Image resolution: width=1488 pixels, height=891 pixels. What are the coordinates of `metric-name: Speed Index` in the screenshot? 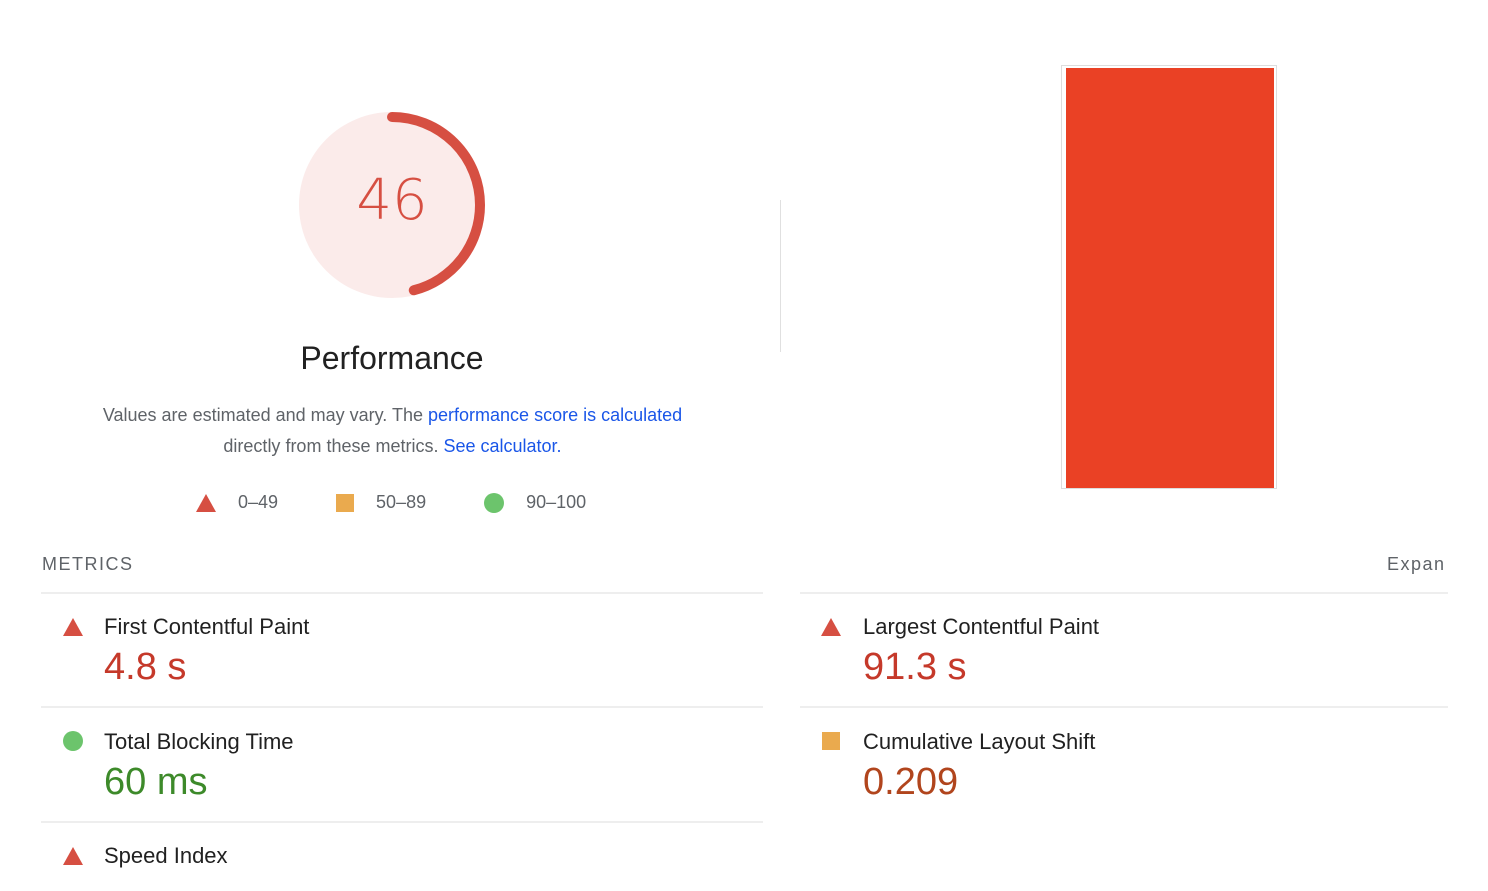 It's located at (166, 855).